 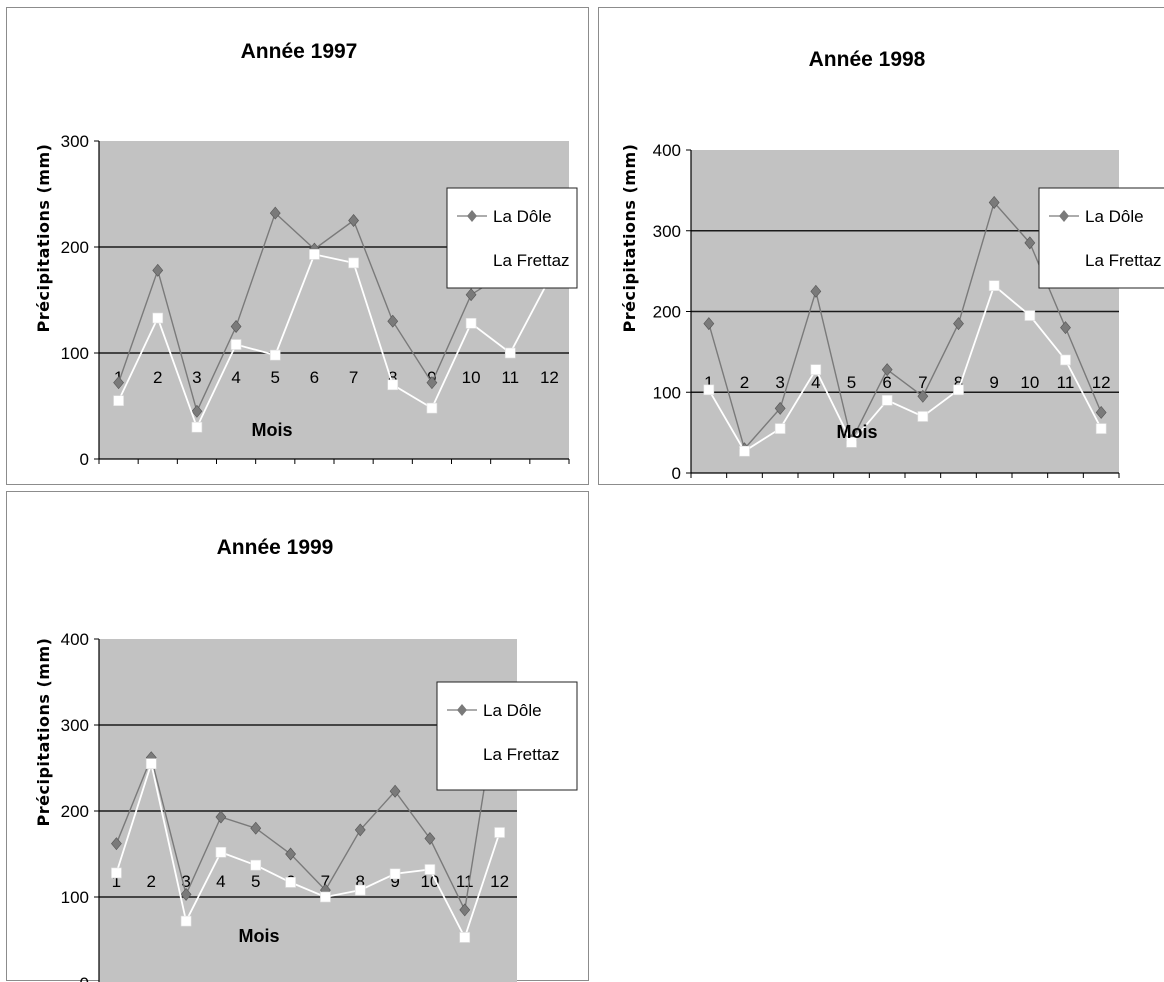 I want to click on y-tick-label: 200, so click(x=75, y=811).